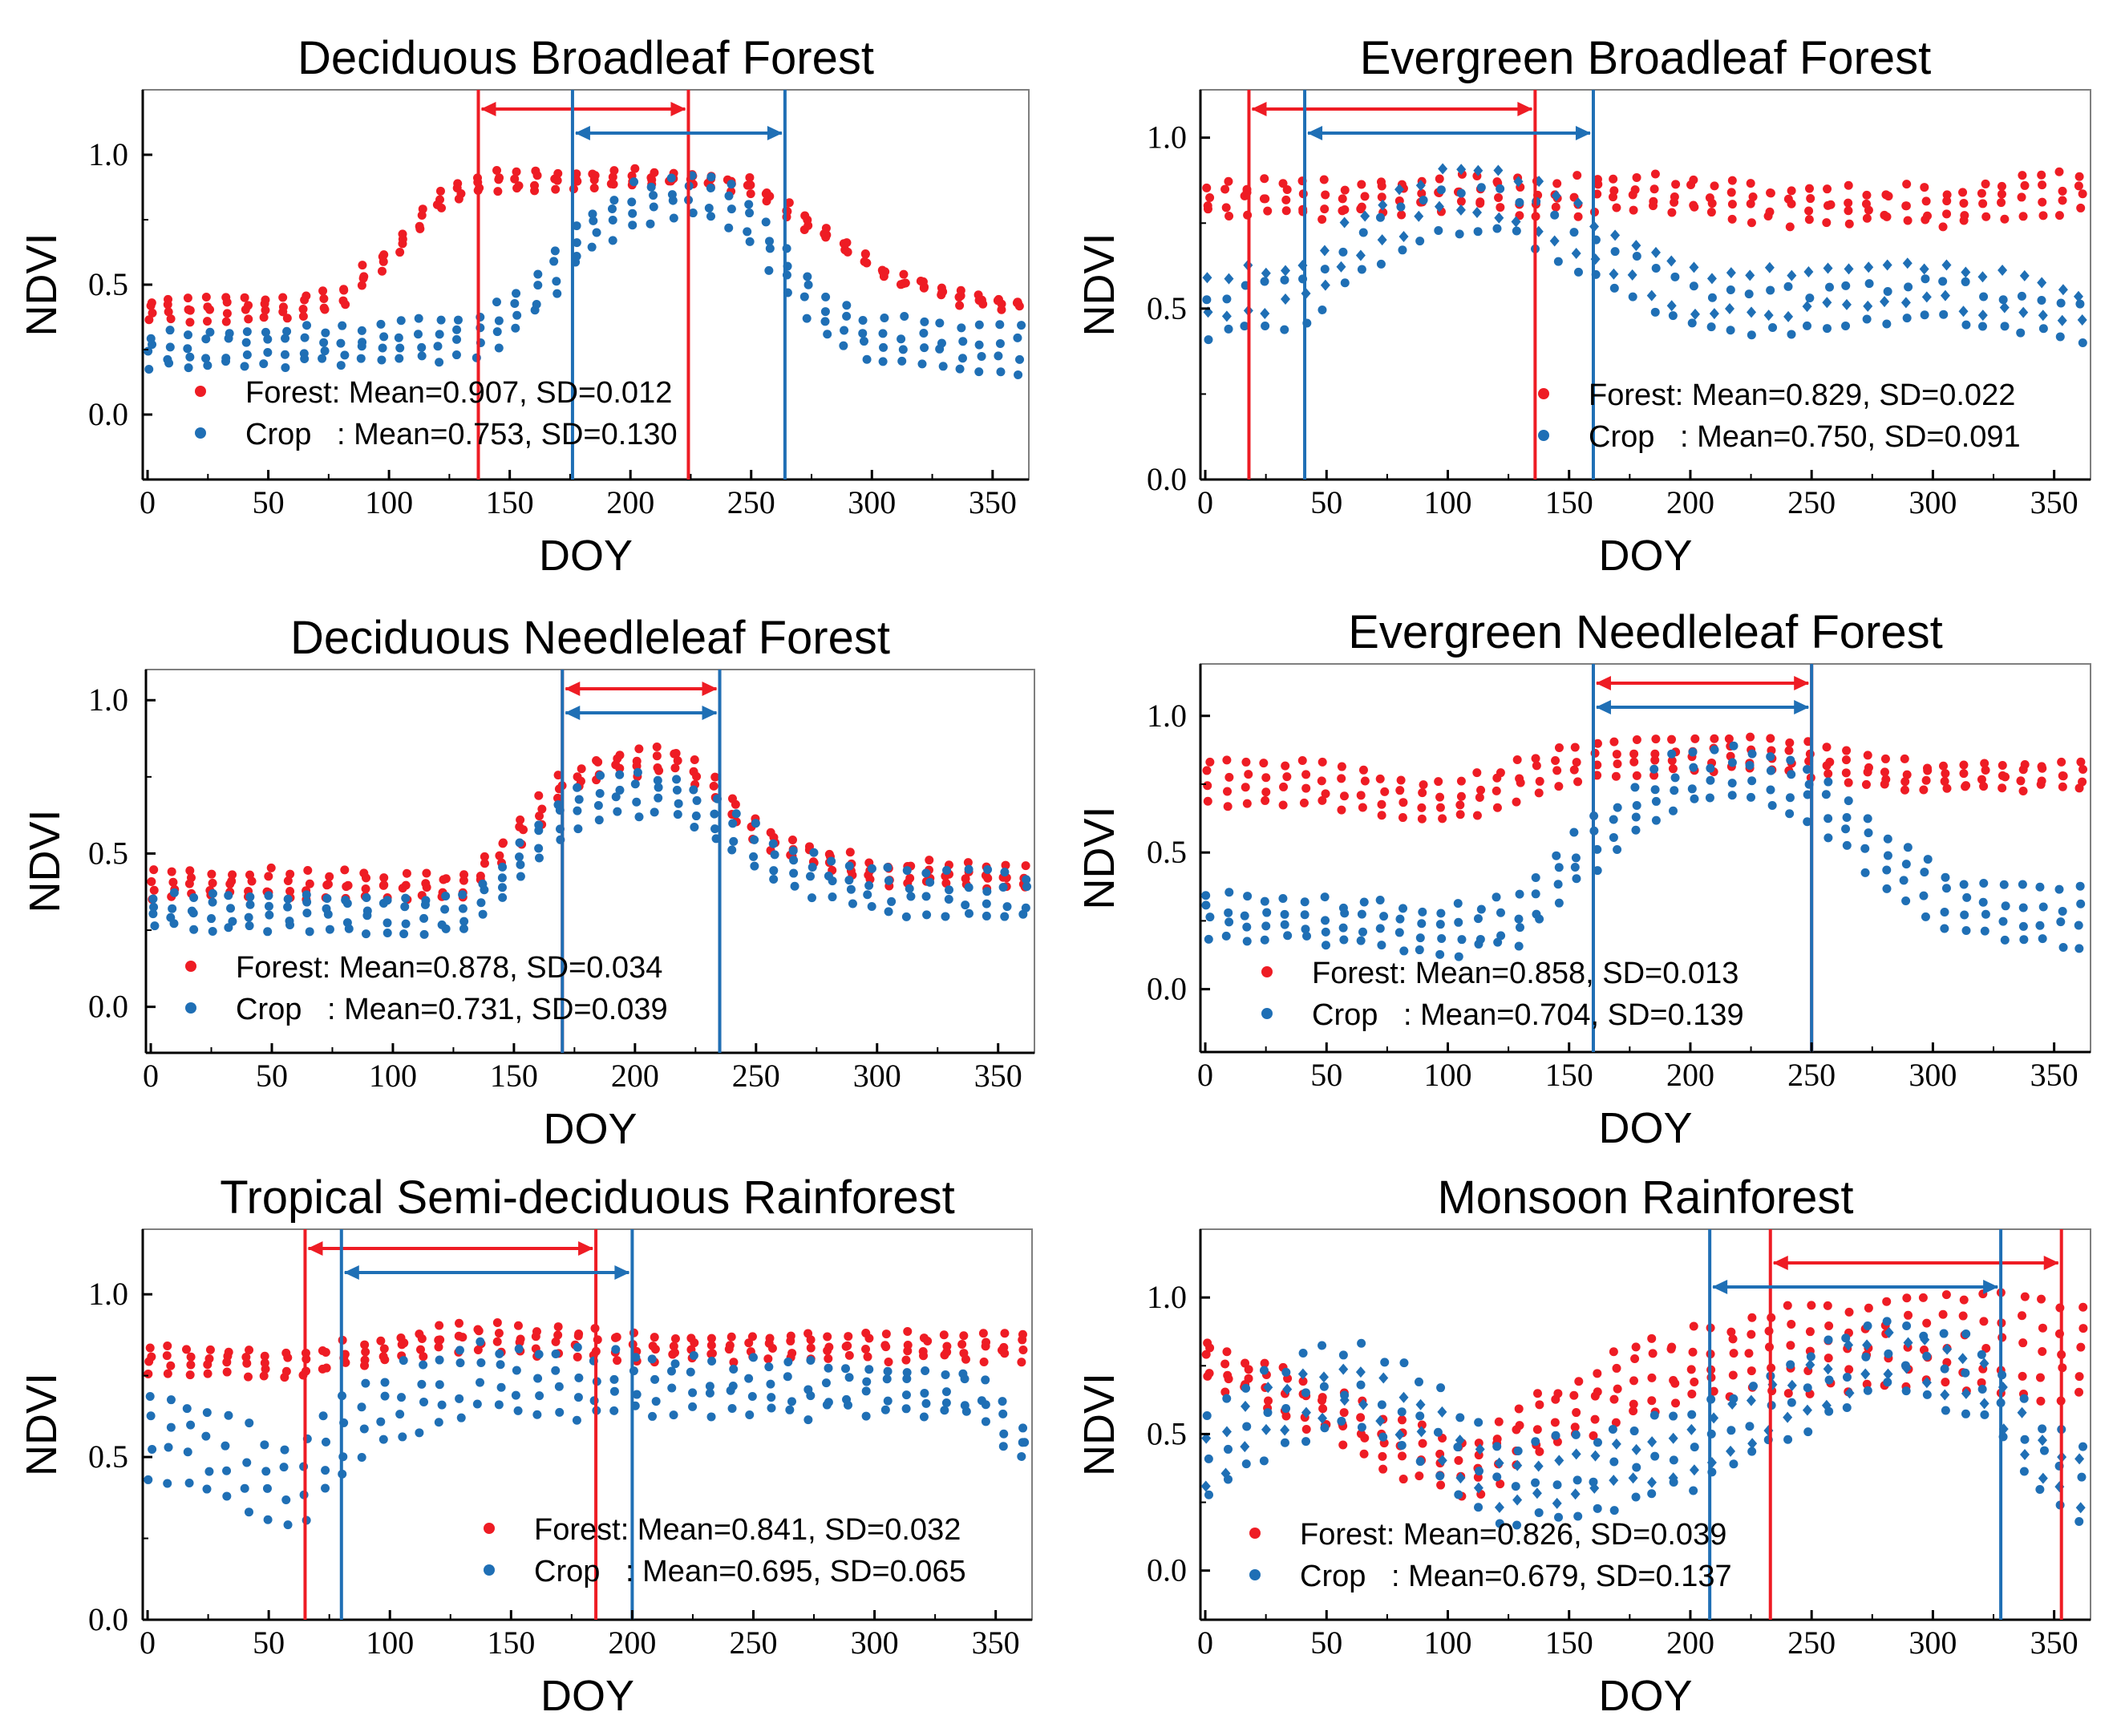 Image resolution: width=2121 pixels, height=1736 pixels. What do you see at coordinates (1167, 308) in the screenshot?
I see `y-tick-label: 0.5` at bounding box center [1167, 308].